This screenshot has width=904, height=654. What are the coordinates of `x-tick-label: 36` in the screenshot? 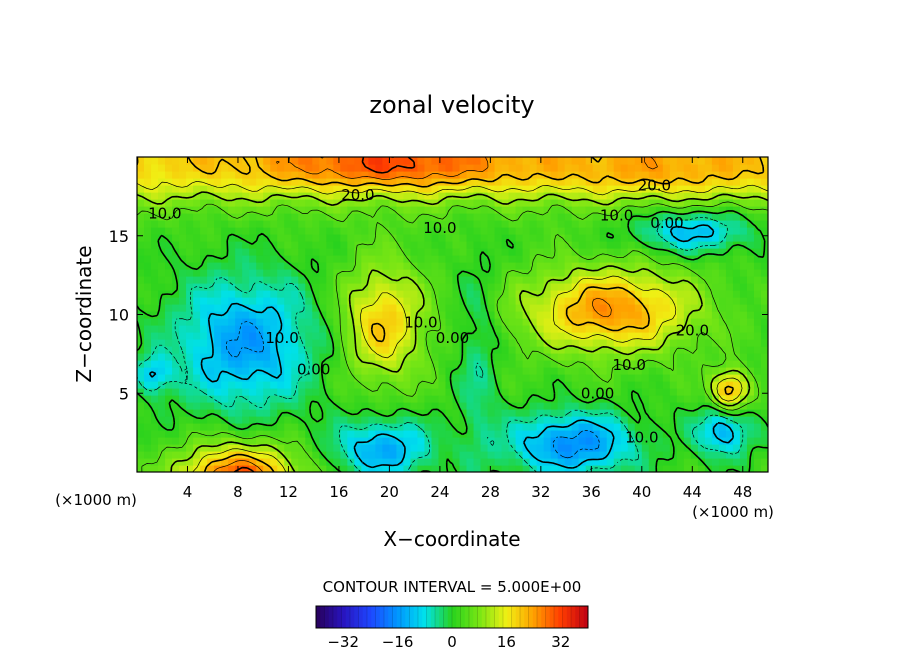 It's located at (591, 492).